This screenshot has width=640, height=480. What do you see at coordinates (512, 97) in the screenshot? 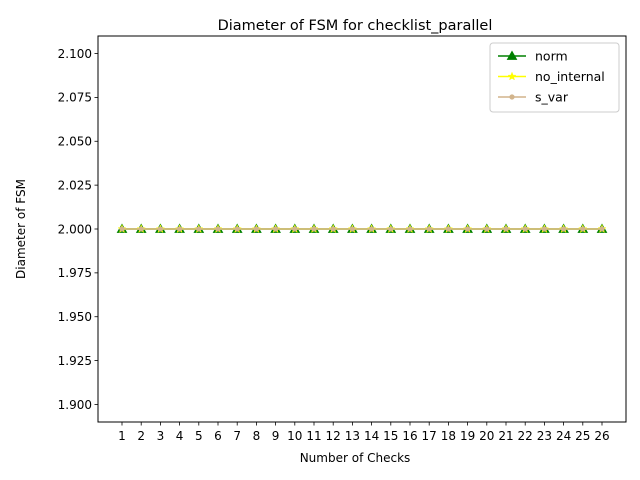
I see `legend-marker-s_var` at bounding box center [512, 97].